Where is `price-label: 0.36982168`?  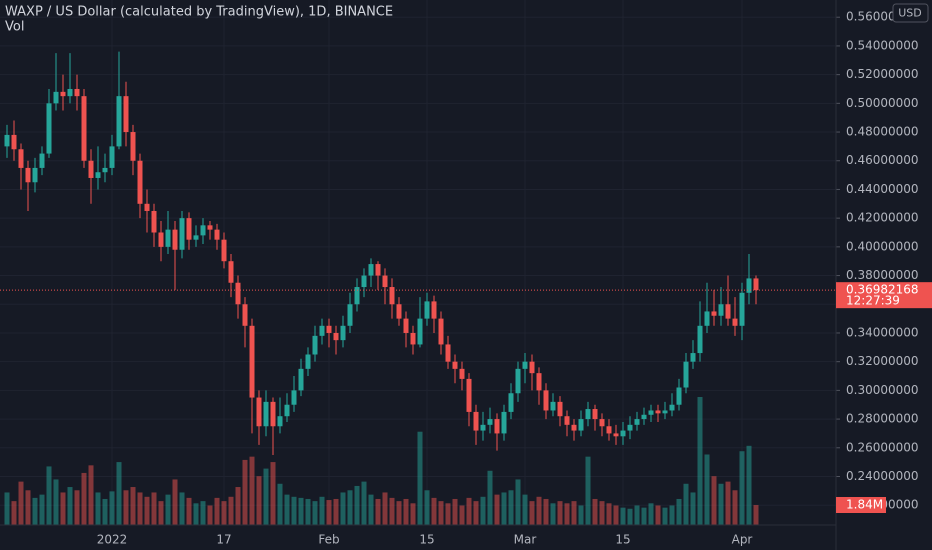 price-label: 0.36982168 is located at coordinates (882, 290).